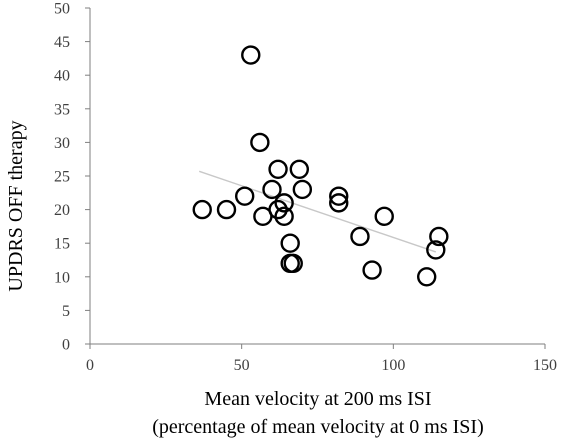 This screenshot has width=561, height=442. I want to click on y-tick-label: 25, so click(62, 177).